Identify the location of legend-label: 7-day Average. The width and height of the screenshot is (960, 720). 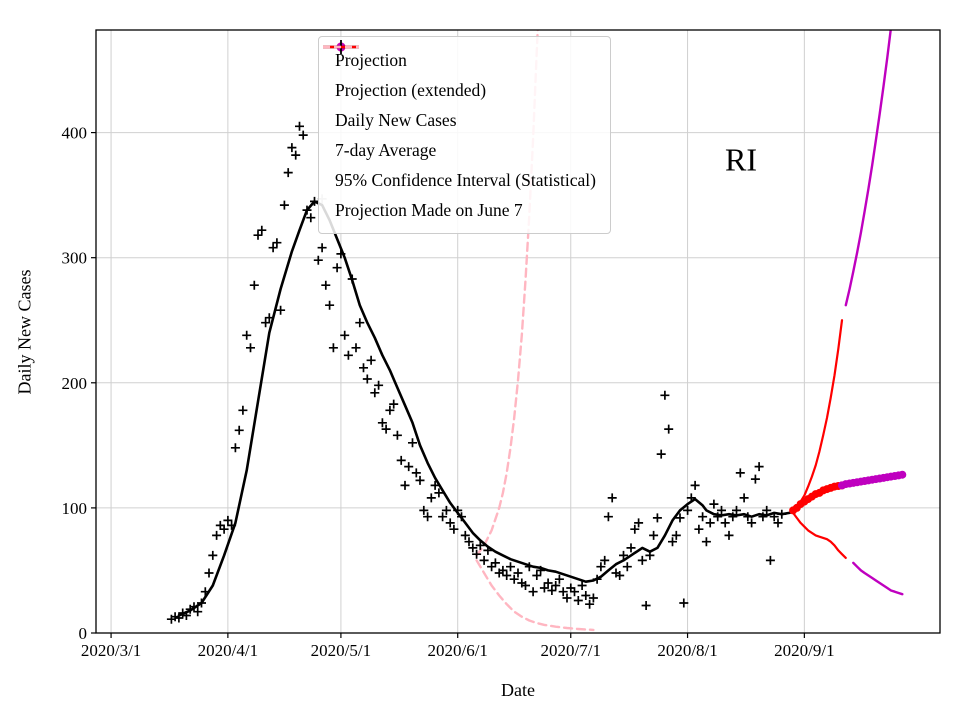
(386, 149).